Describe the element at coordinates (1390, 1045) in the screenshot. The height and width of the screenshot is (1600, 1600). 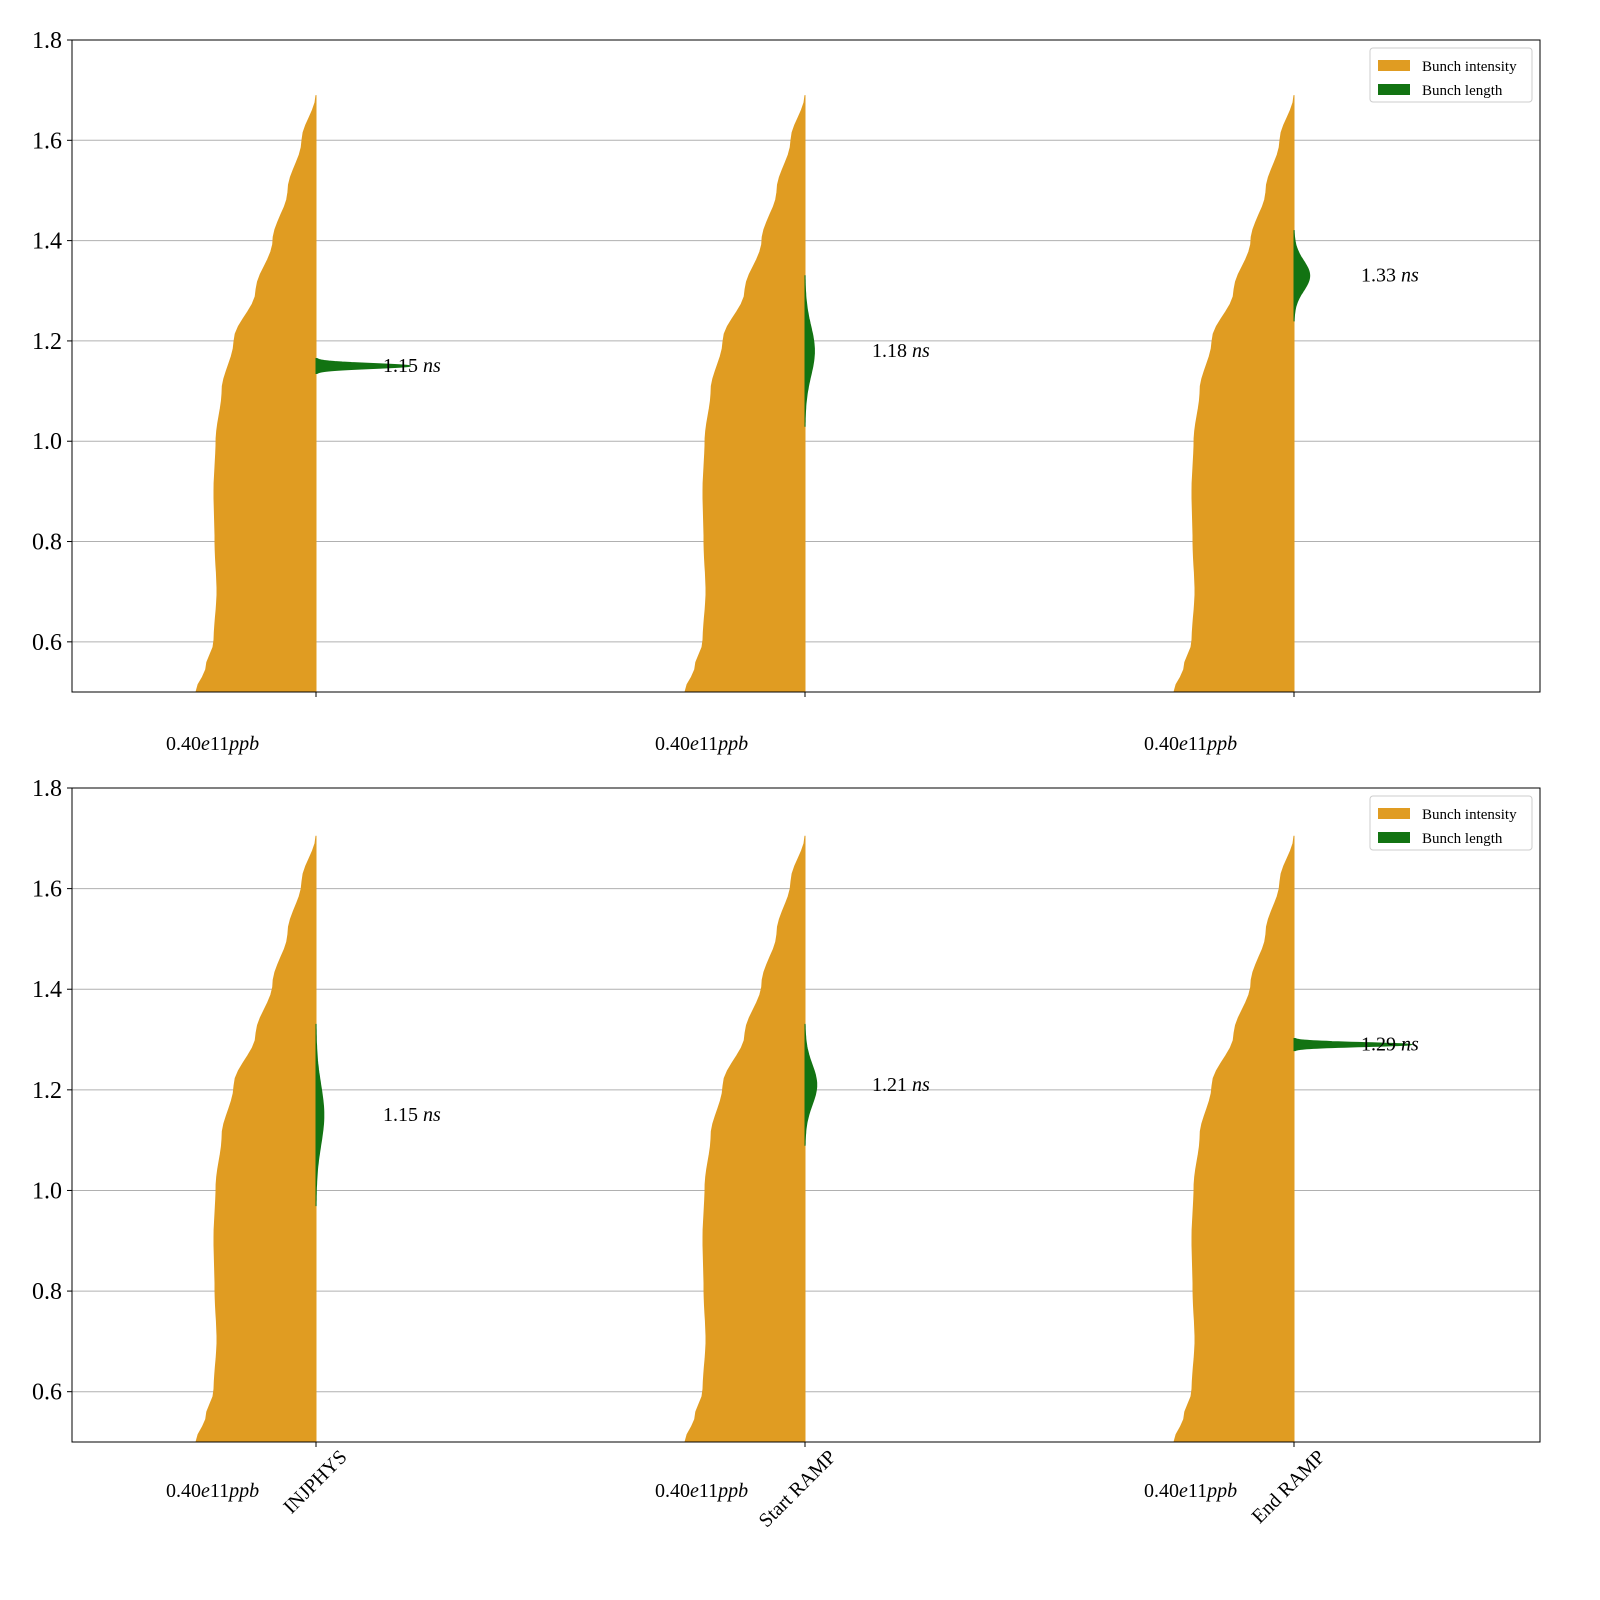
I see `length-annotation: 1.29 ns` at that location.